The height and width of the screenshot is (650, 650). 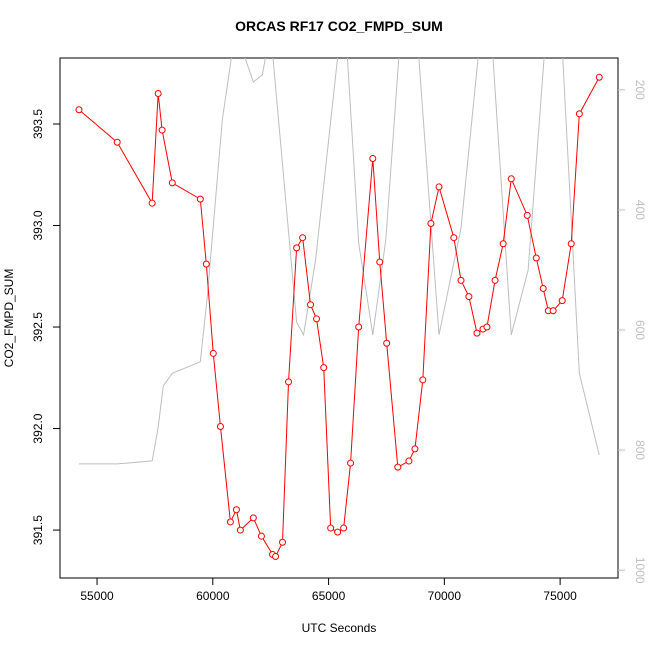 I want to click on y2-tick-label: 800, so click(x=640, y=450).